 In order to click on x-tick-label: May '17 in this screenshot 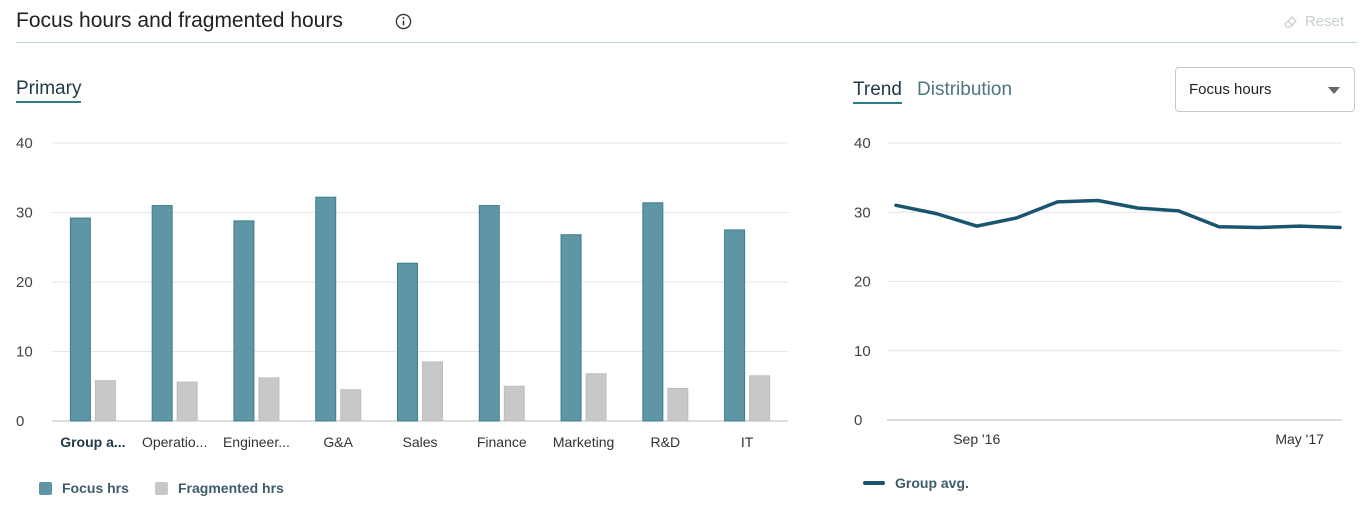, I will do `click(1299, 439)`.